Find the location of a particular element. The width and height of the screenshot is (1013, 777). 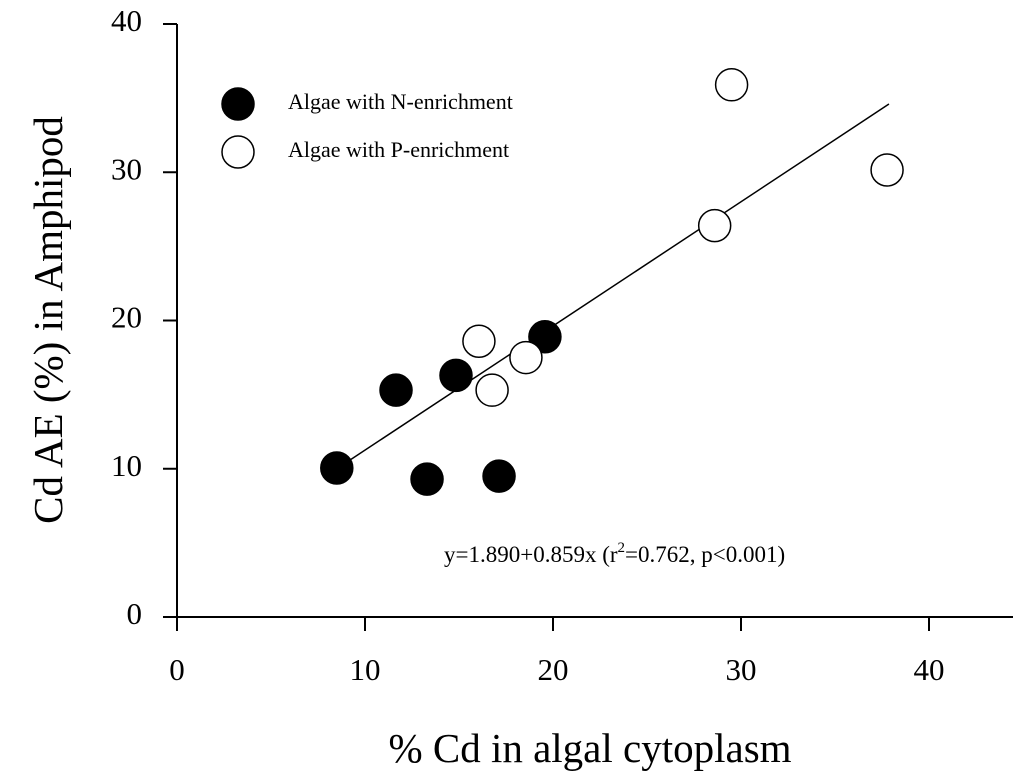

y-tick-label: 20 is located at coordinates (126, 317).